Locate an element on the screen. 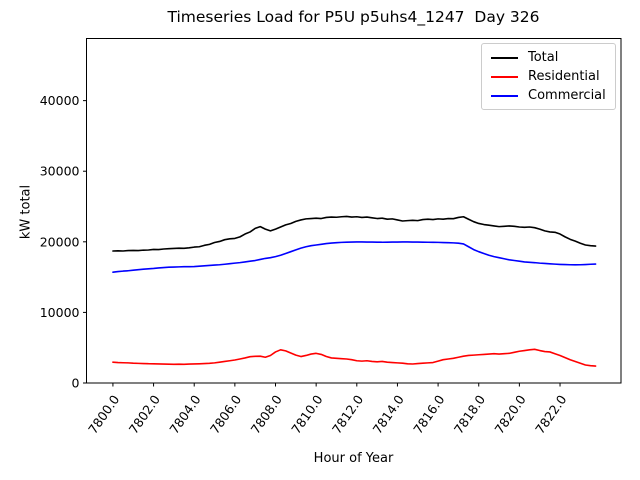  y-tick-label: 10000 is located at coordinates (60, 312).